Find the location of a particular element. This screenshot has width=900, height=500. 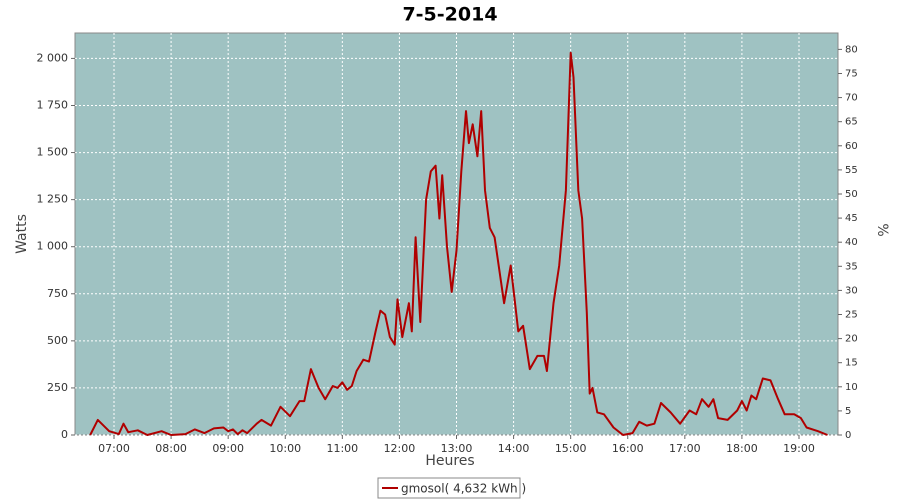

y-tick-label: 2 000 is located at coordinates (53, 57).